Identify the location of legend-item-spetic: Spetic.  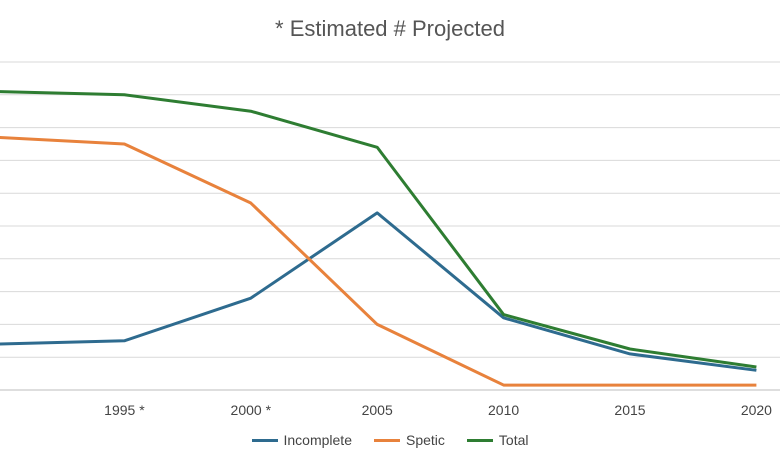
(409, 440).